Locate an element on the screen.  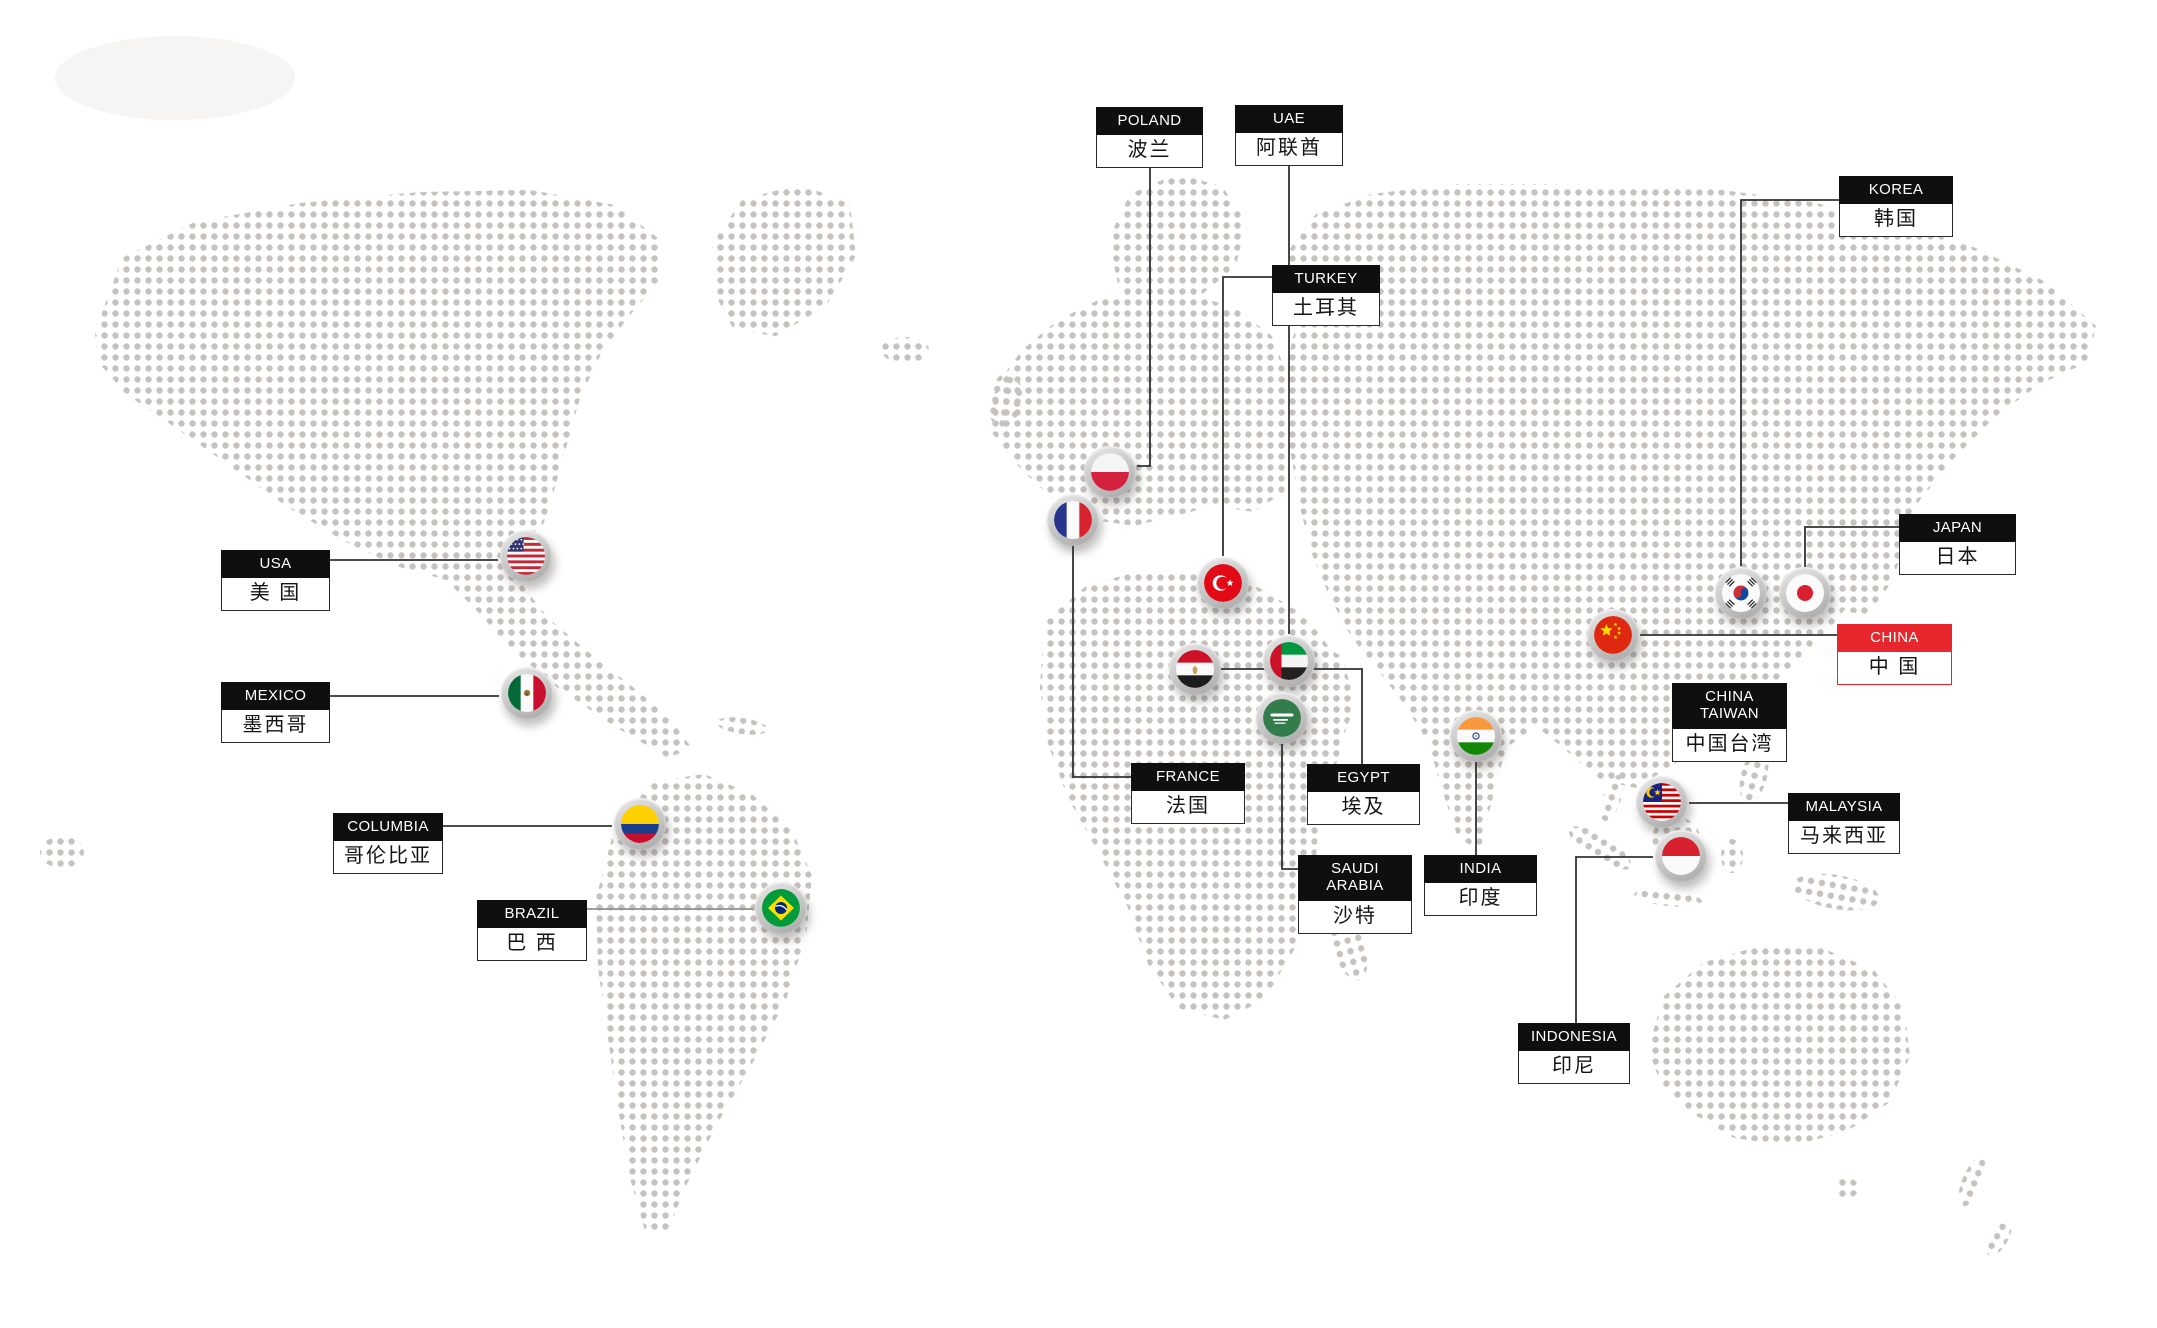
indonesia-connector-line is located at coordinates (1614, 939).